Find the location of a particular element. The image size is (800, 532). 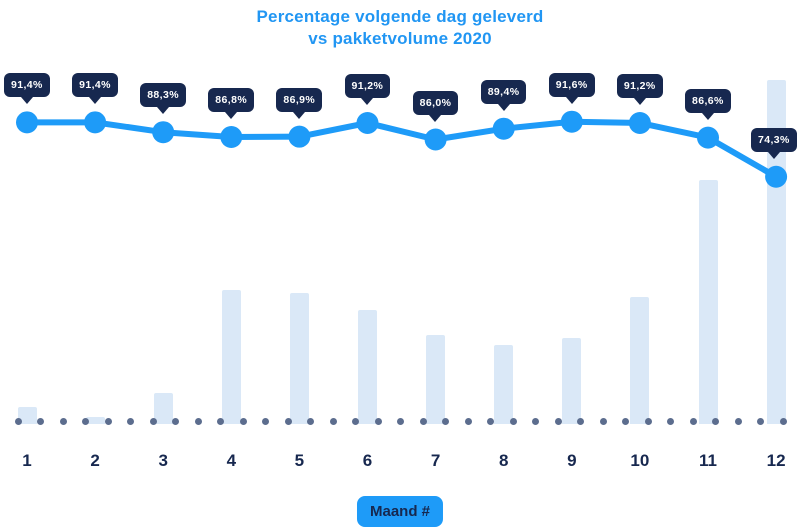

x-tick-label-8: 8 is located at coordinates (503, 460).